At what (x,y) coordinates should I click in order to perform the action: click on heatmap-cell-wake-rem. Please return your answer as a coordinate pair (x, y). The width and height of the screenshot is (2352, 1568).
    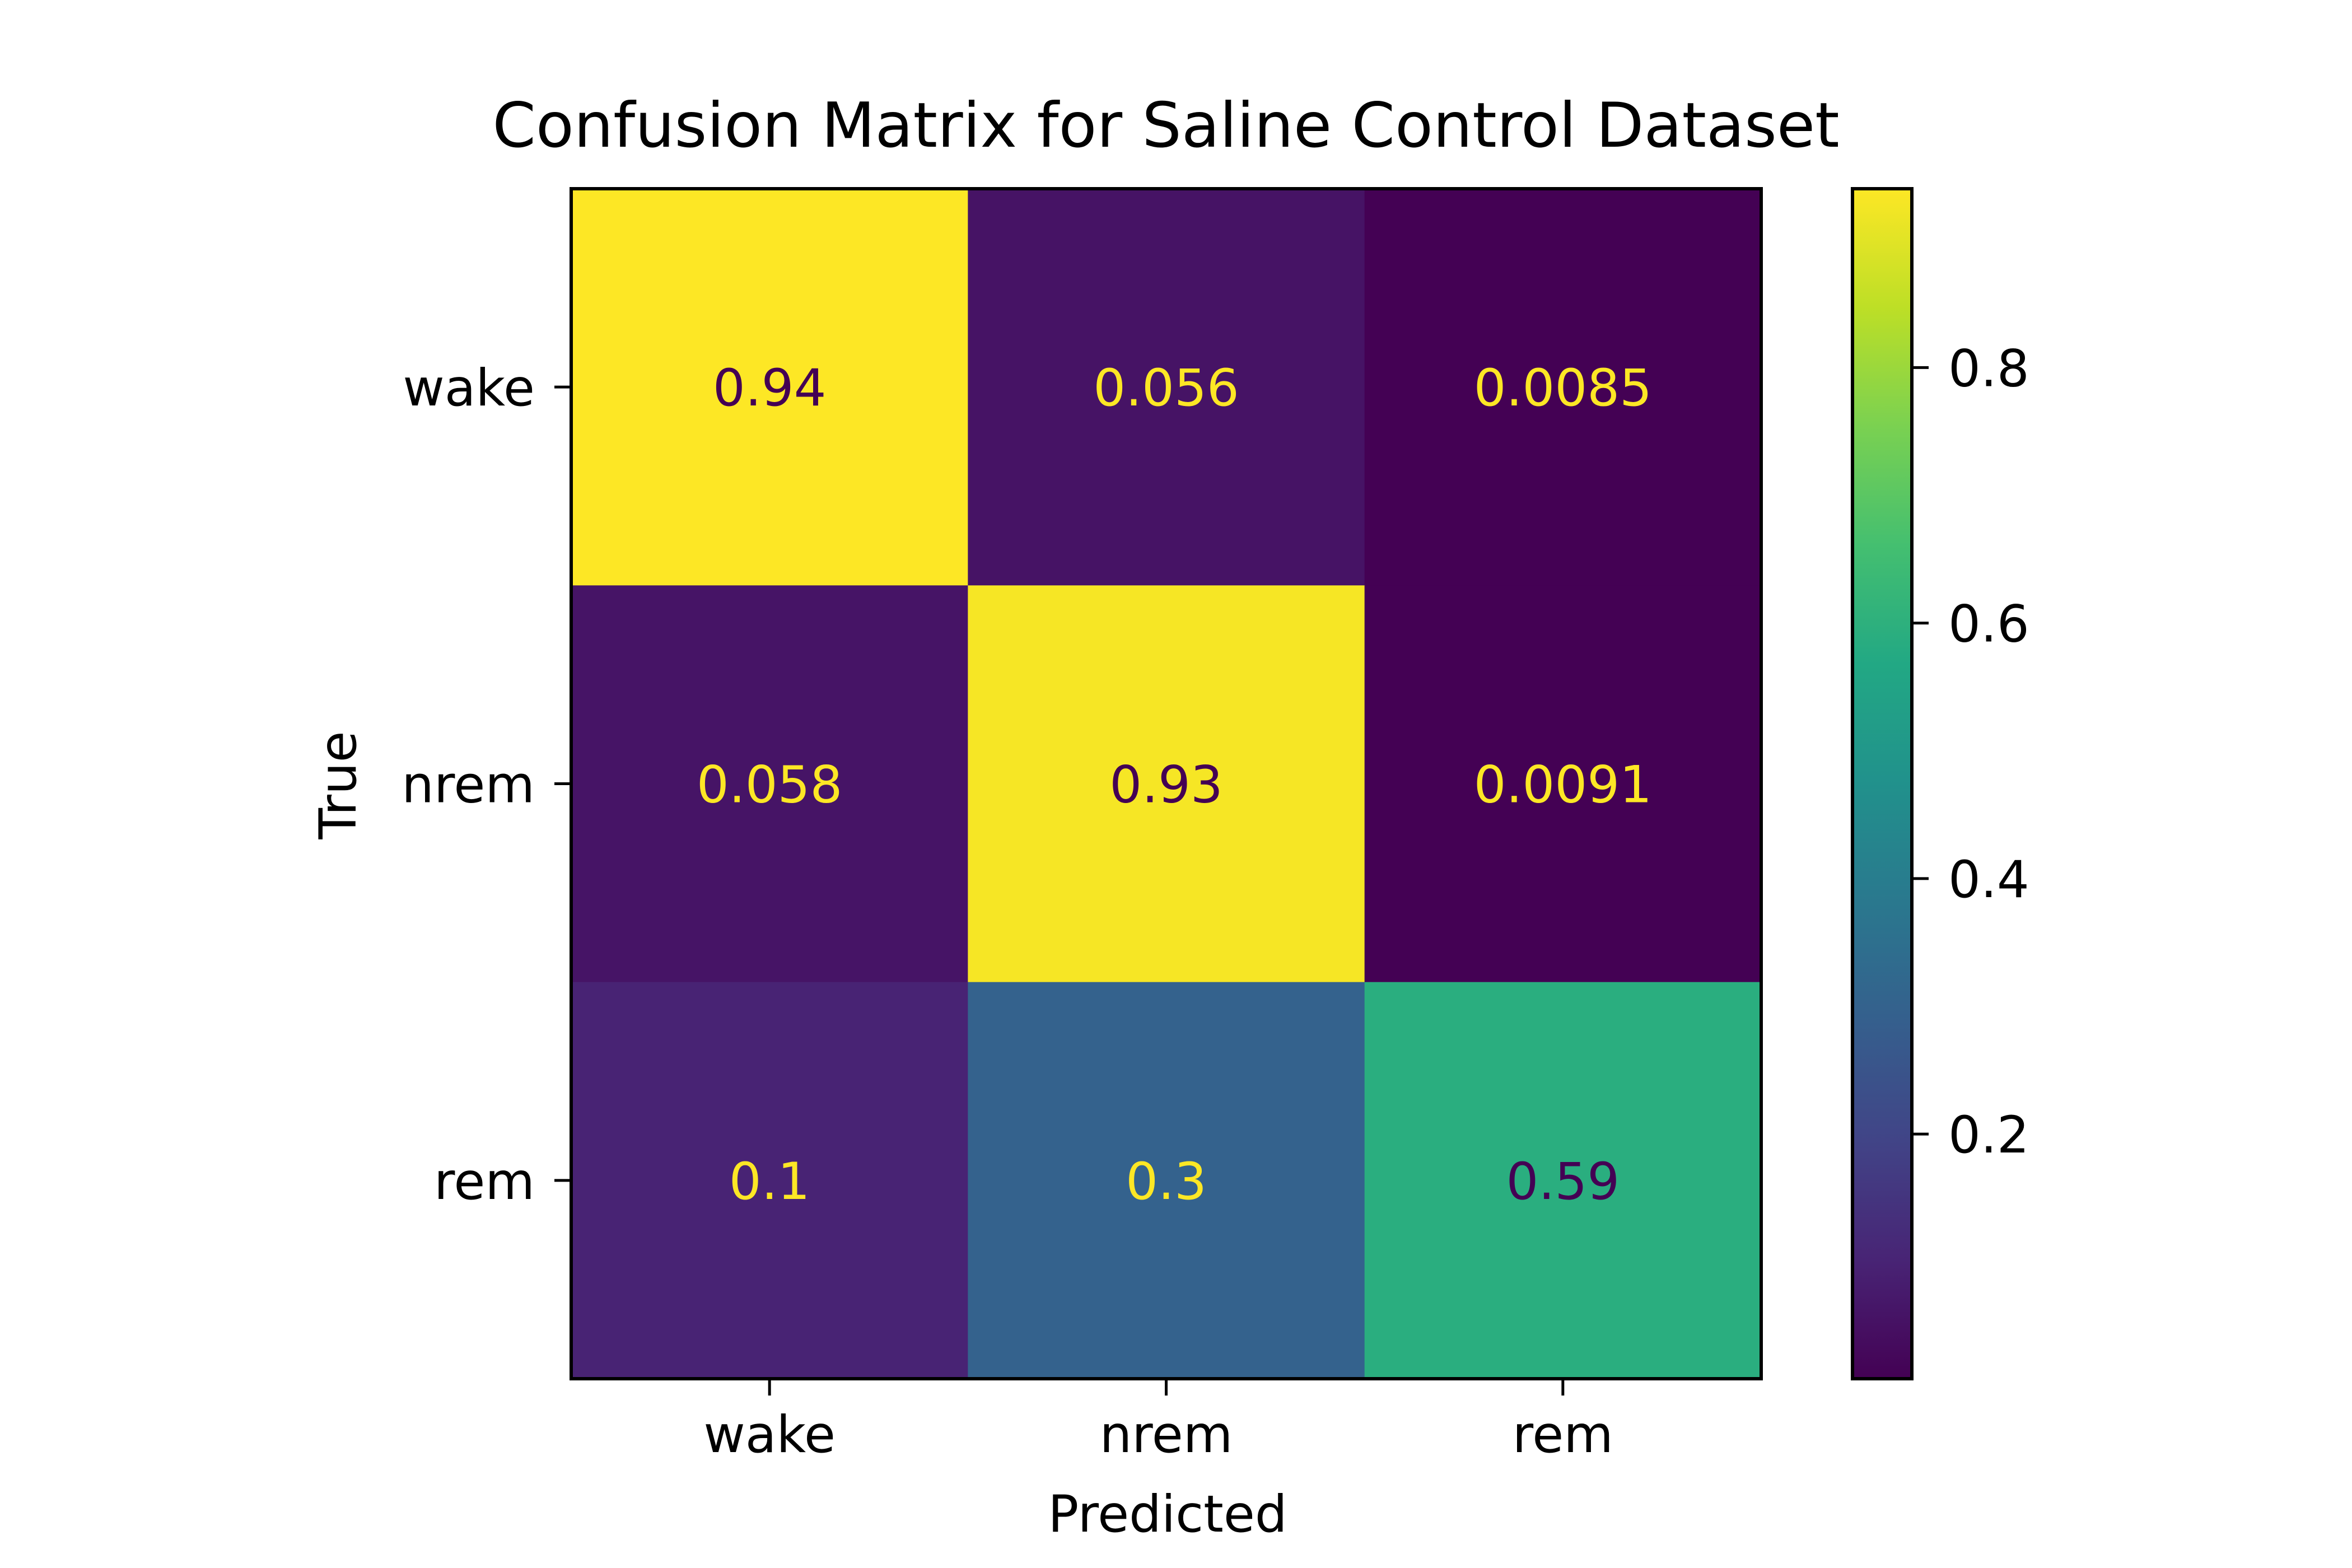
    Looking at the image, I should click on (1563, 388).